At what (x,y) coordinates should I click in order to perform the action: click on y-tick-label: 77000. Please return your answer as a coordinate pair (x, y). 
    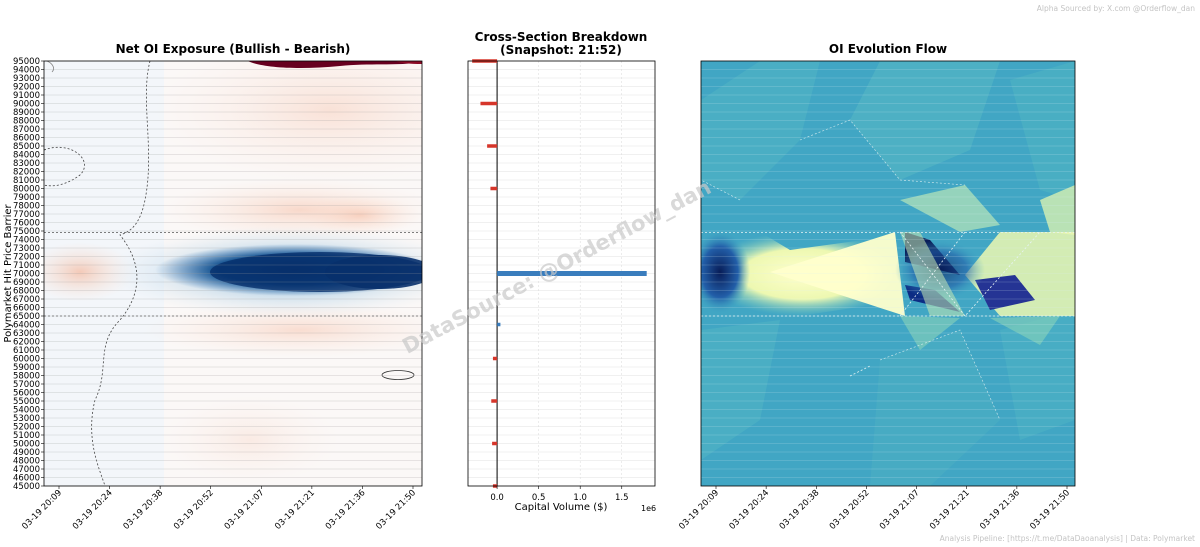
    Looking at the image, I should click on (26, 215).